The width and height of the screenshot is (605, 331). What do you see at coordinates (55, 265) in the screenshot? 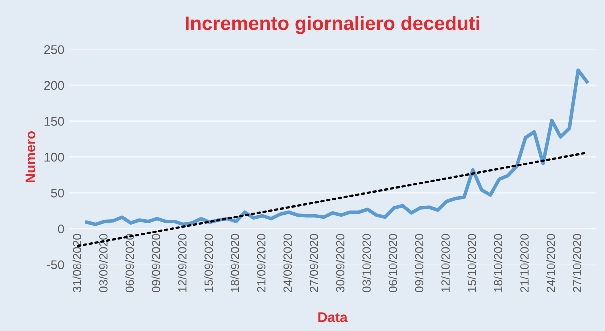
I see `y-tick-label: -50` at bounding box center [55, 265].